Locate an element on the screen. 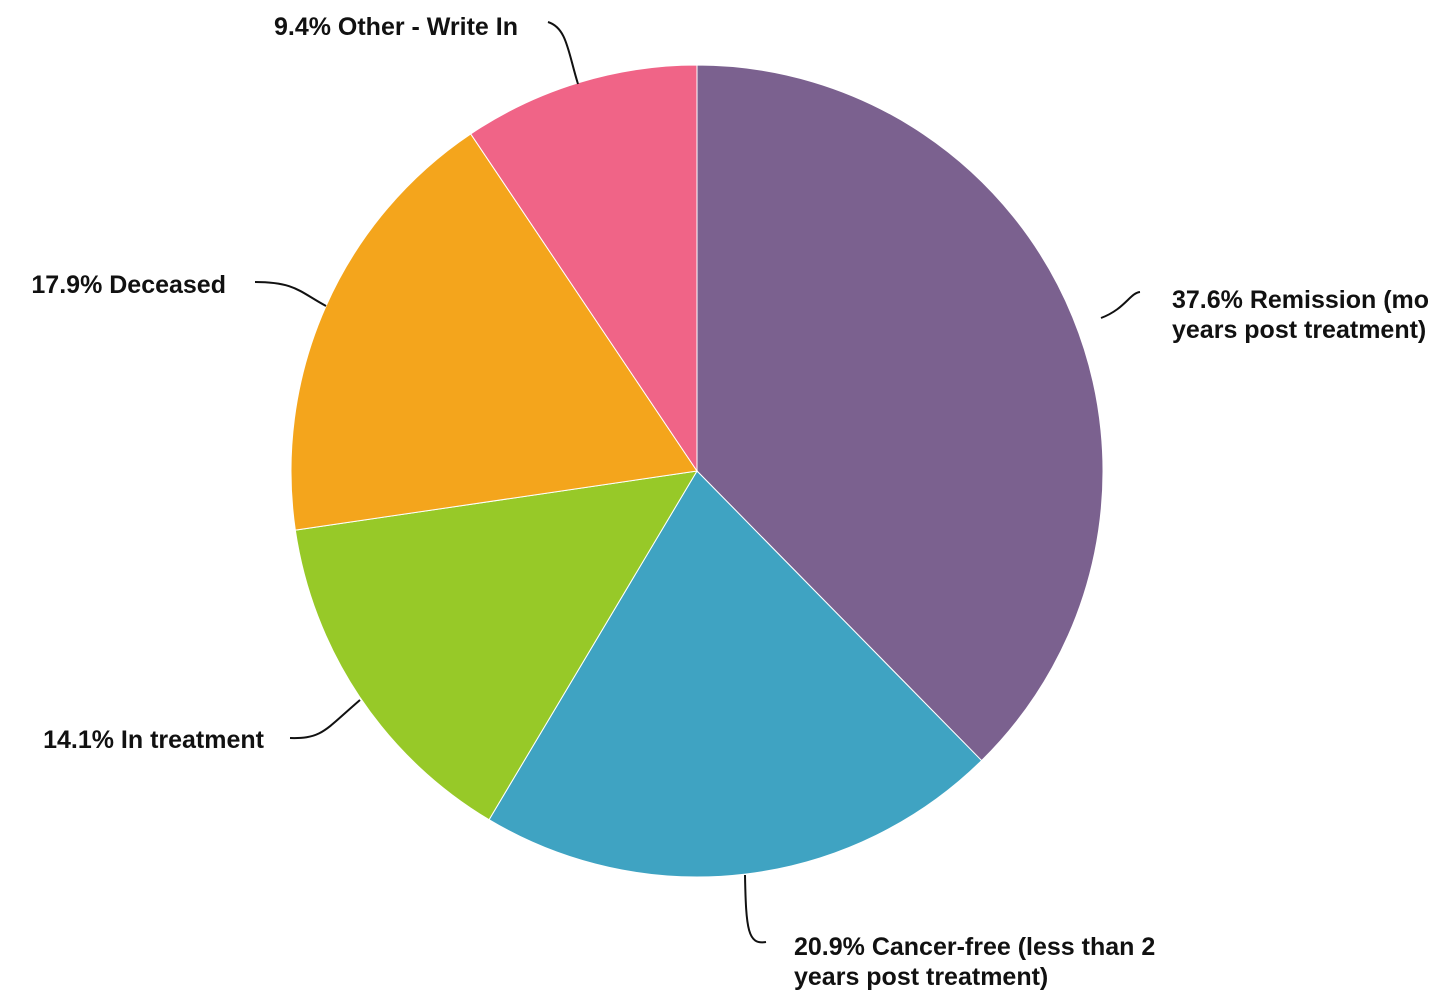  slice-label: 9.4% Other - Write In is located at coordinates (396, 27).